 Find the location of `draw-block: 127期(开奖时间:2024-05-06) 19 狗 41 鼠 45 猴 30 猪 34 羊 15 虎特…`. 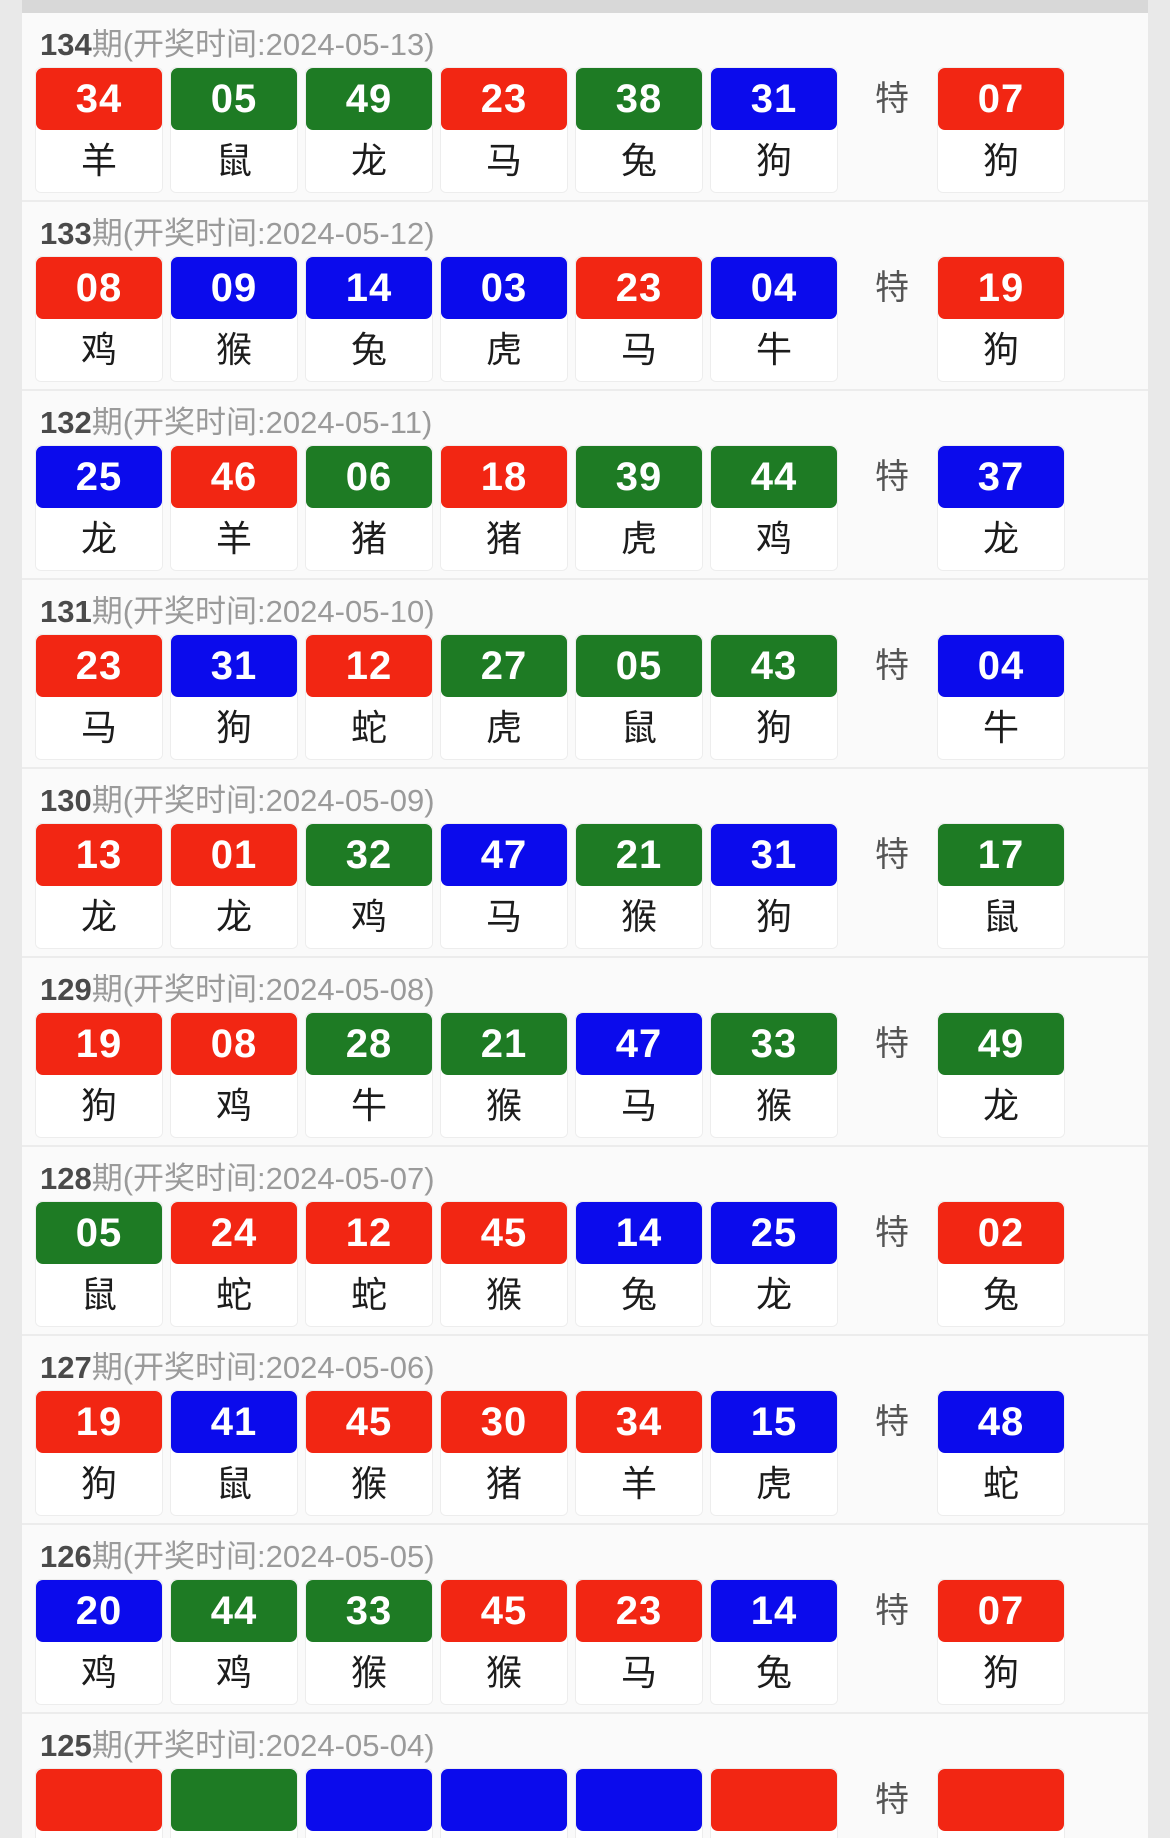

draw-block: 127期(开奖时间:2024-05-06) 19 狗 41 鼠 45 猴 30 猪 34 羊 15 虎特… is located at coordinates (585, 1430).